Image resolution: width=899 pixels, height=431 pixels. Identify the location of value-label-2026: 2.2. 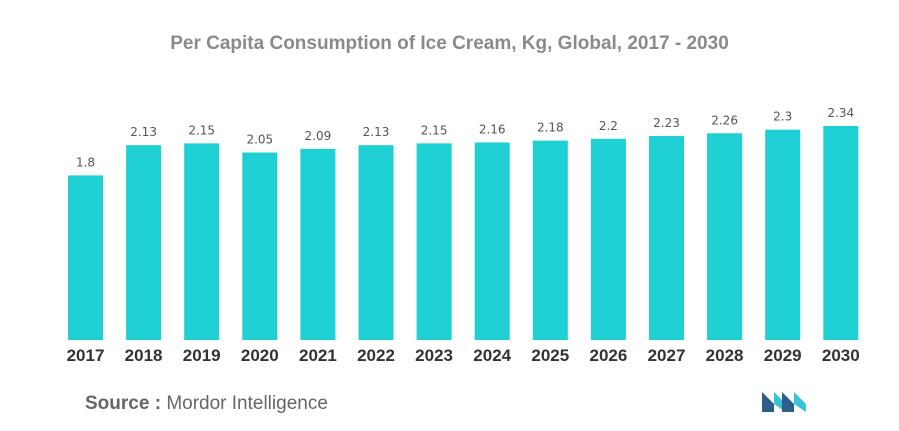
(608, 126).